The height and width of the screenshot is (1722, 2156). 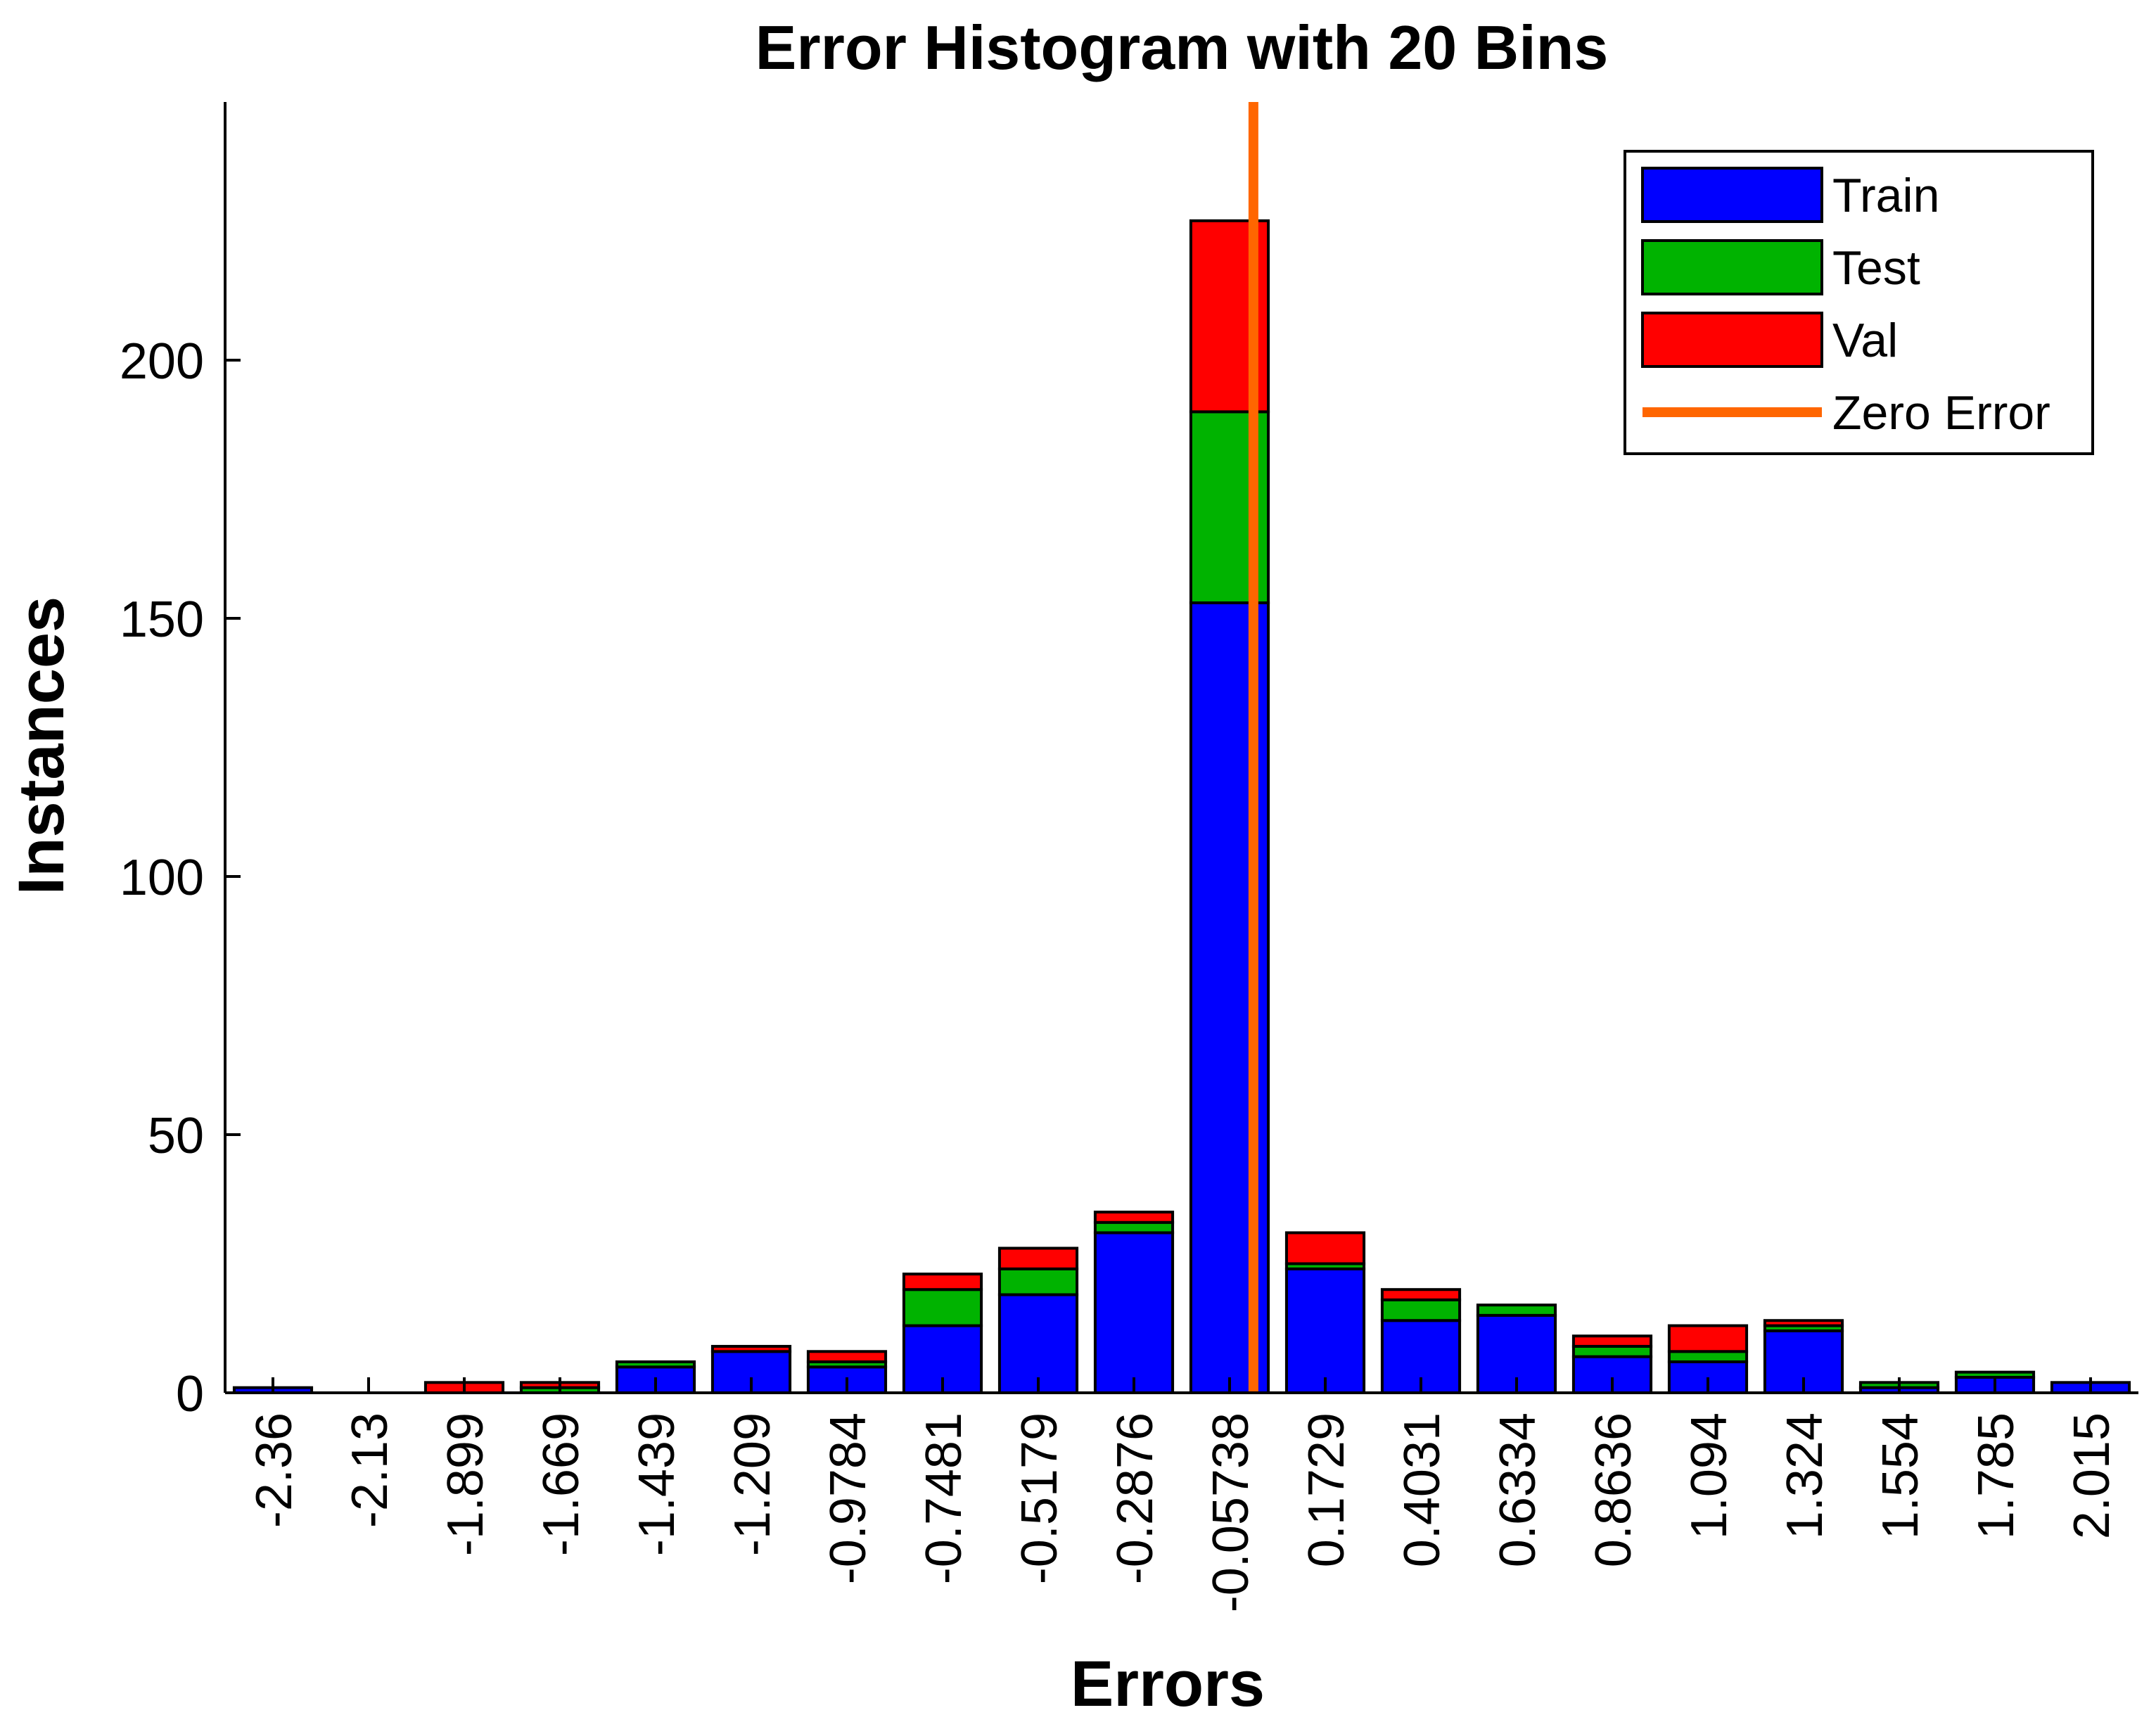 What do you see at coordinates (274, 1470) in the screenshot?
I see `x-tick-label: -2.36` at bounding box center [274, 1470].